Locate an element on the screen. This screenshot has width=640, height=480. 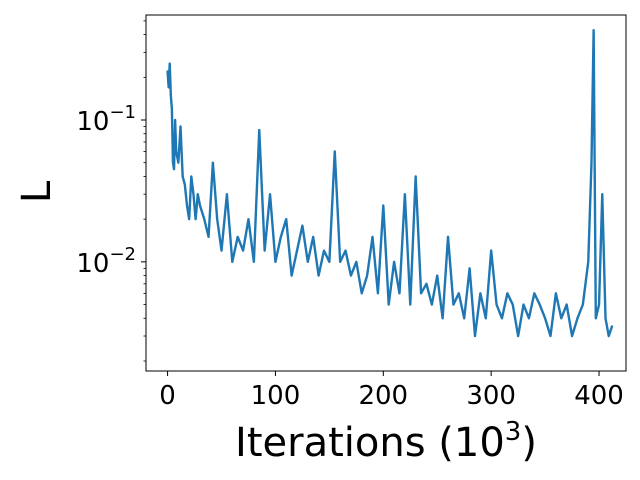
x-tick-label: 400 is located at coordinates (599, 396).